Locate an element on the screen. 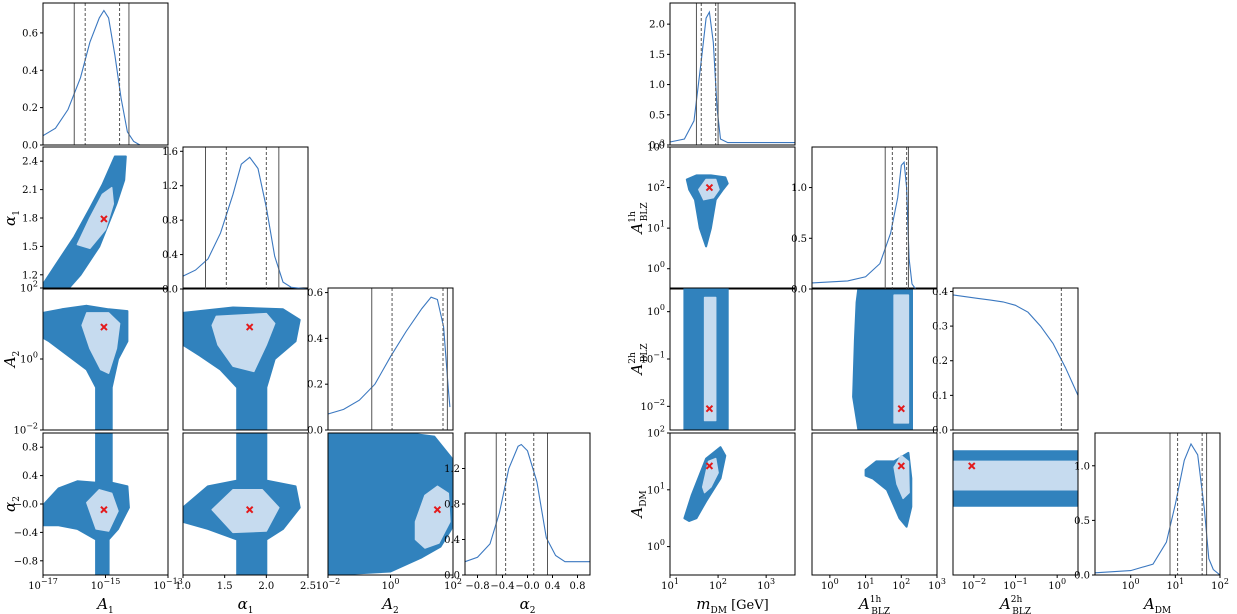 The height and width of the screenshot is (614, 1237). x-tick-label: 0.8 is located at coordinates (578, 586).